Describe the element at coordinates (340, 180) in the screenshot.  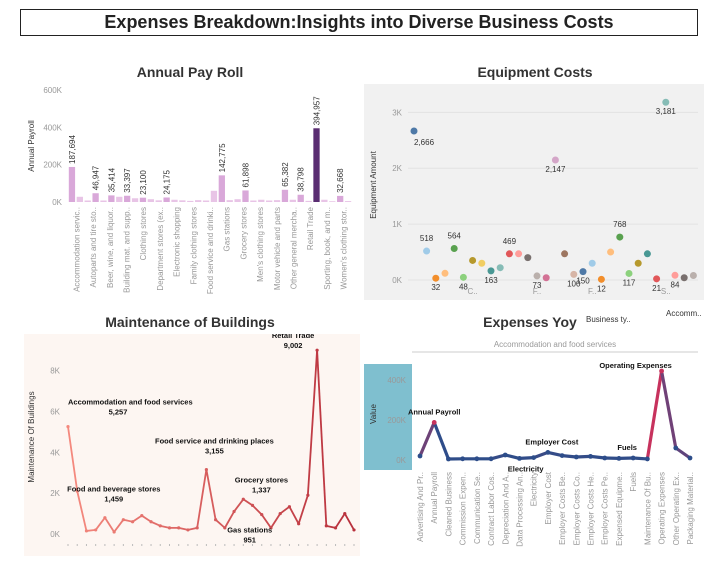
I see `payroll-bar-label: 32,668` at that location.